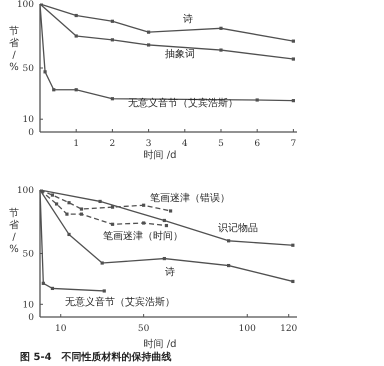  I want to click on x-tick-label: 10, so click(61, 329).